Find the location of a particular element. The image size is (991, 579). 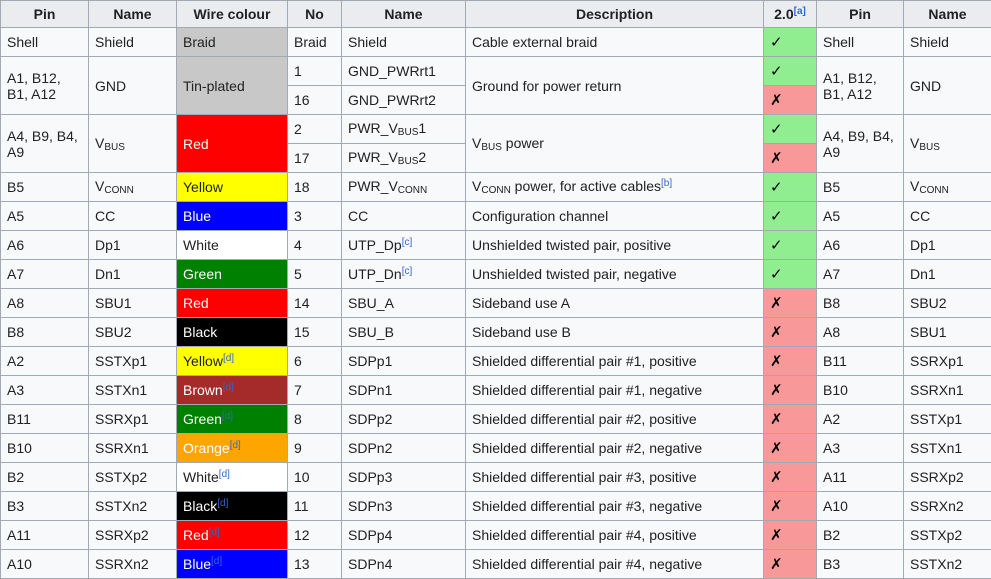

cell-pin-right: B3 is located at coordinates (860, 564).